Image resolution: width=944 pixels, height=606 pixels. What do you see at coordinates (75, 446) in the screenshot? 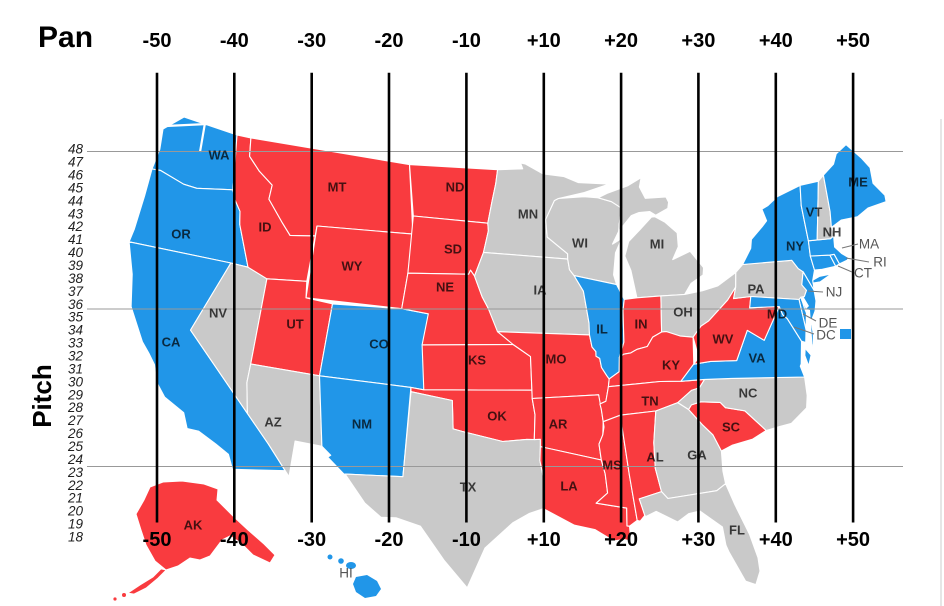
I see `svg-text: 25` at bounding box center [75, 446].